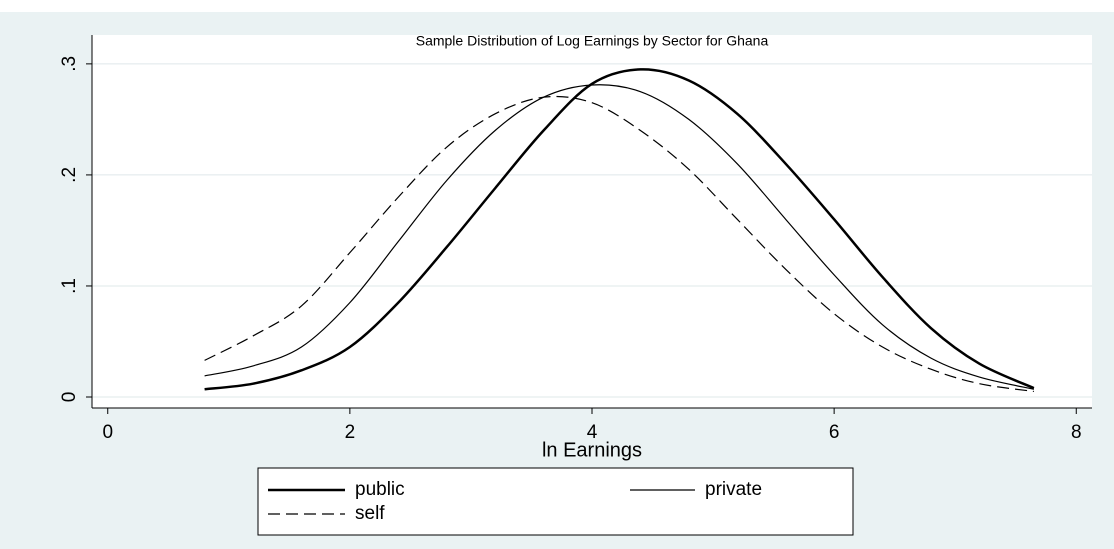 The width and height of the screenshot is (1114, 549). What do you see at coordinates (1076, 432) in the screenshot?
I see `x-tick-label: 8` at bounding box center [1076, 432].